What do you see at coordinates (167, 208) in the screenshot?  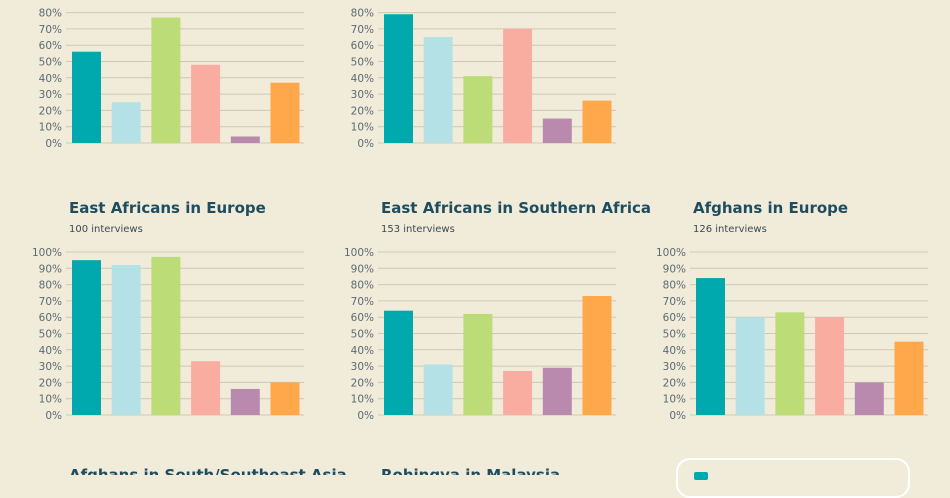 I see `panel-title: East Africans in Europe` at bounding box center [167, 208].